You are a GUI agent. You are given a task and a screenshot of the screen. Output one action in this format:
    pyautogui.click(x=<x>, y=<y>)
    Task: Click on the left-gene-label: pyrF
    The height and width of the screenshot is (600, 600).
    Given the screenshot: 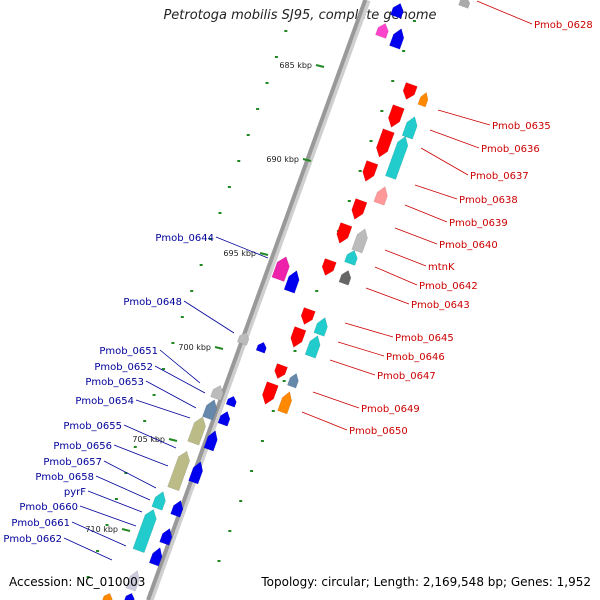 What is the action you would take?
    pyautogui.click(x=75, y=492)
    